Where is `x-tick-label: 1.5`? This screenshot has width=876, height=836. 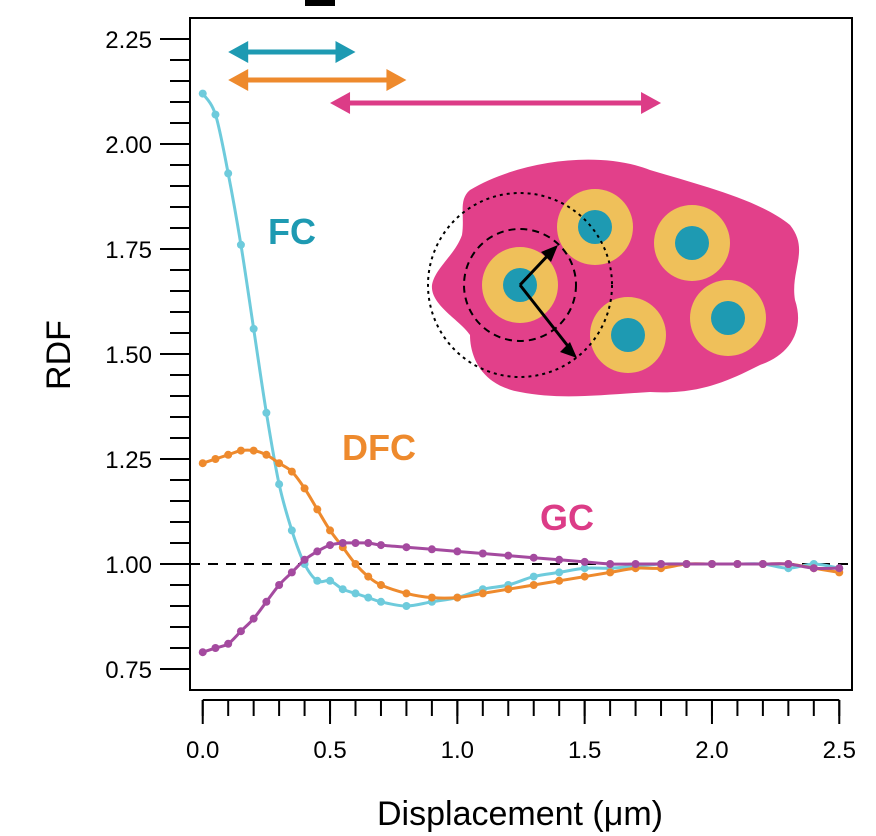 x-tick-label: 1.5 is located at coordinates (584, 750).